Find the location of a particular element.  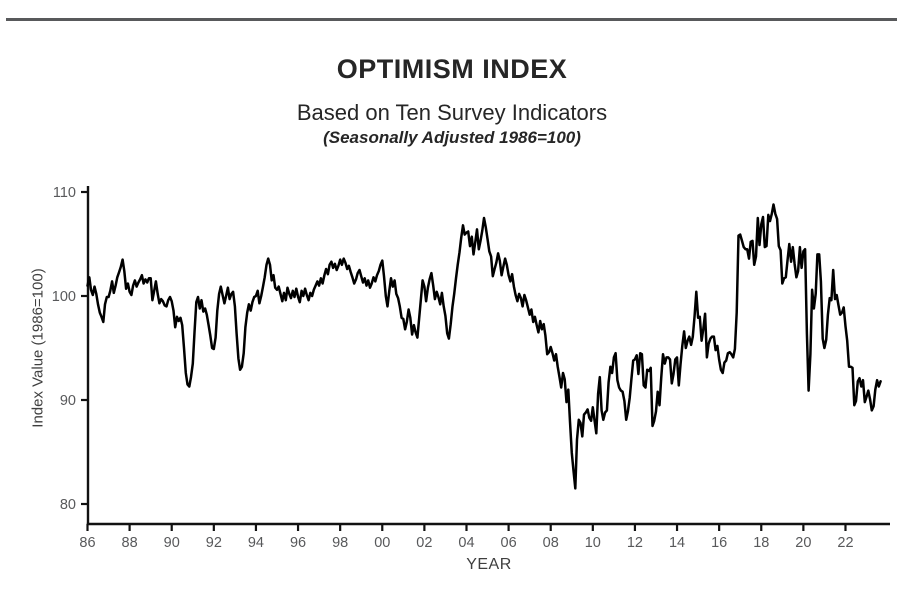

chart-title: OPTIMISM INDEX is located at coordinates (452, 69).